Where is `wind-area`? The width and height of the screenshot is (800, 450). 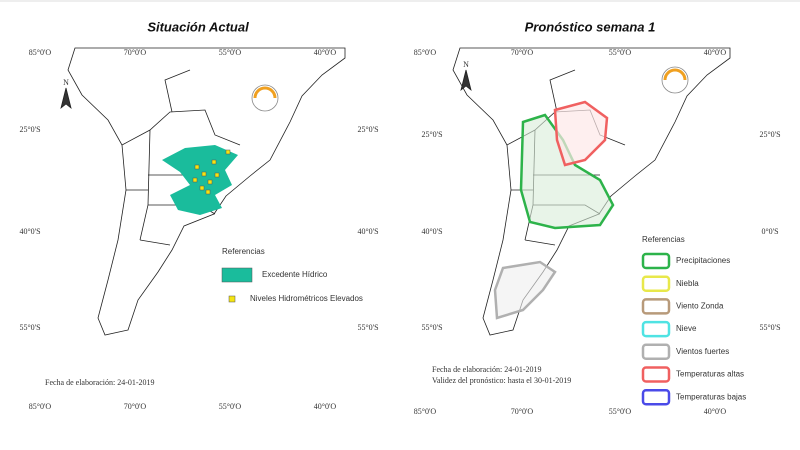
wind-area is located at coordinates (525, 290).